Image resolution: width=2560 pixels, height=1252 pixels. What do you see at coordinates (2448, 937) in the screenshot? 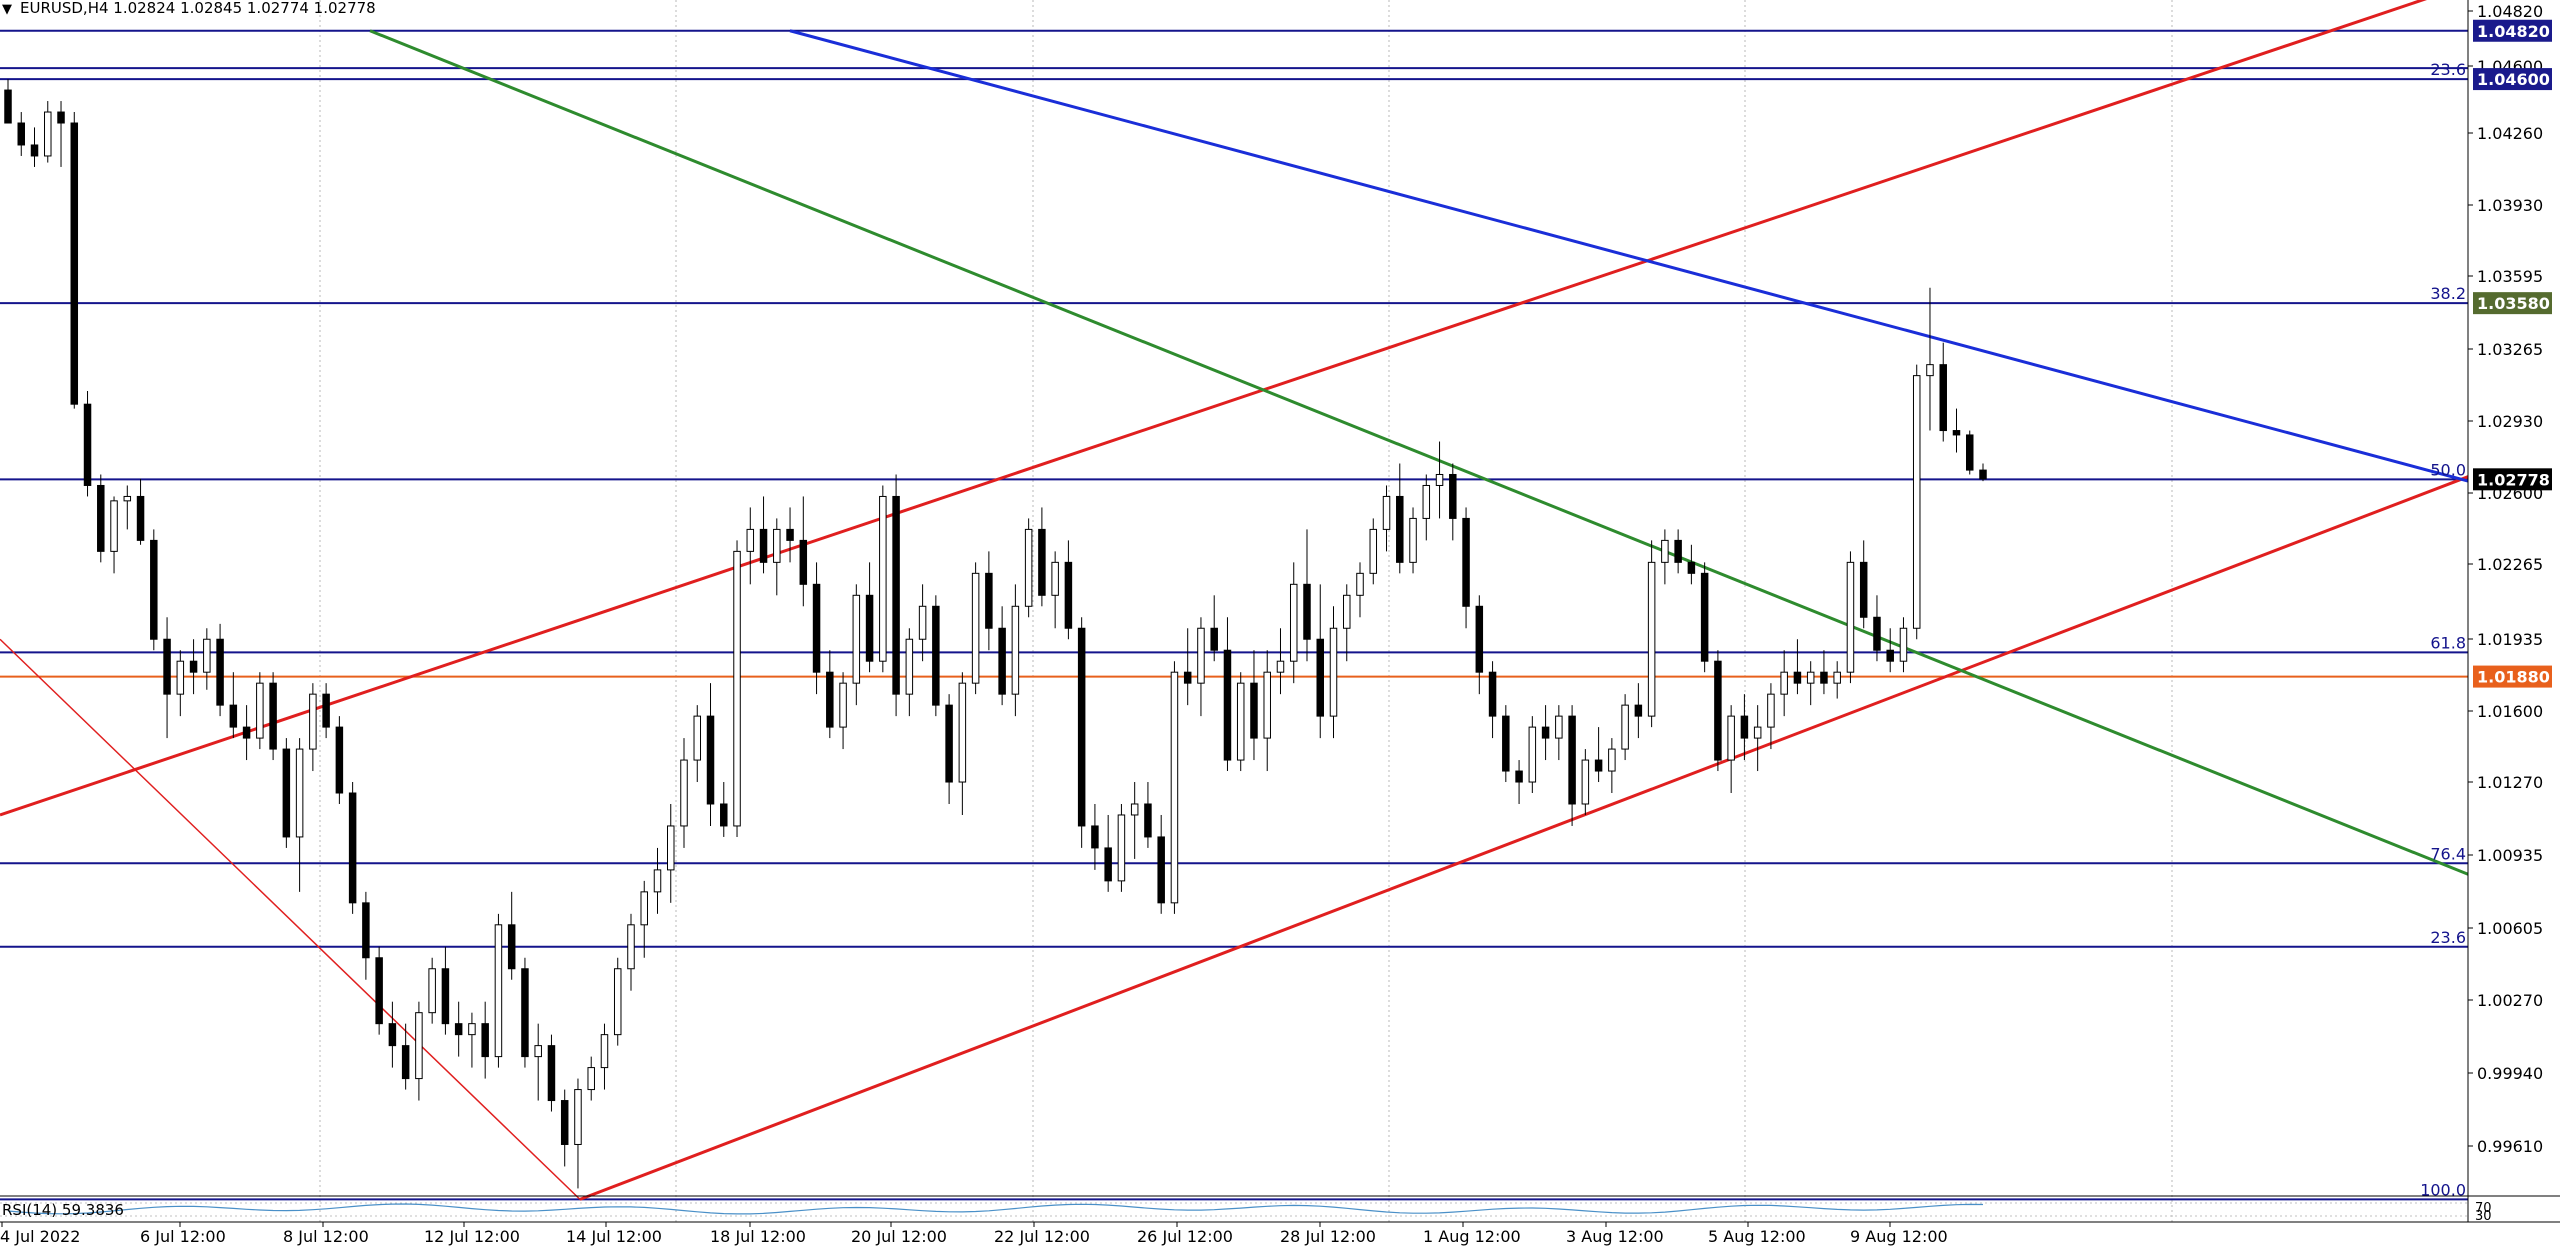
I see `fibonacci-level-label: 23.6` at bounding box center [2448, 937].